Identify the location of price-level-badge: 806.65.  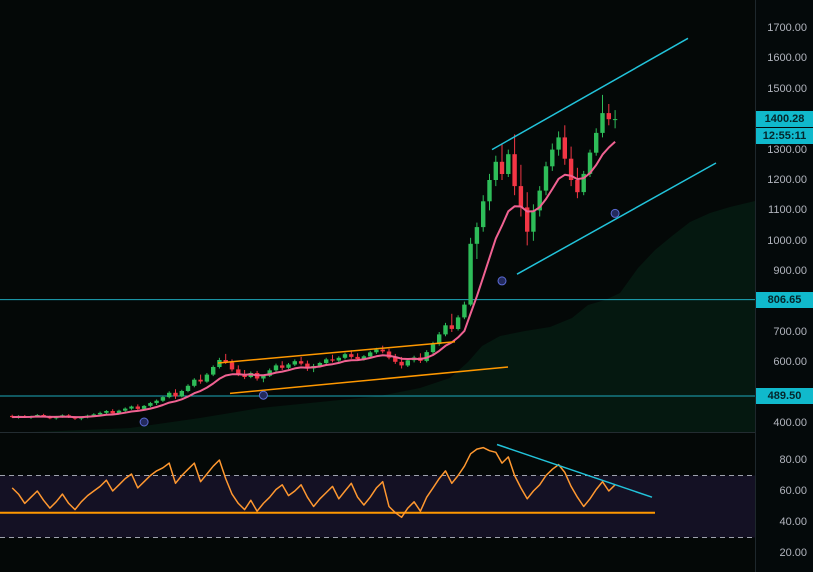
(784, 300).